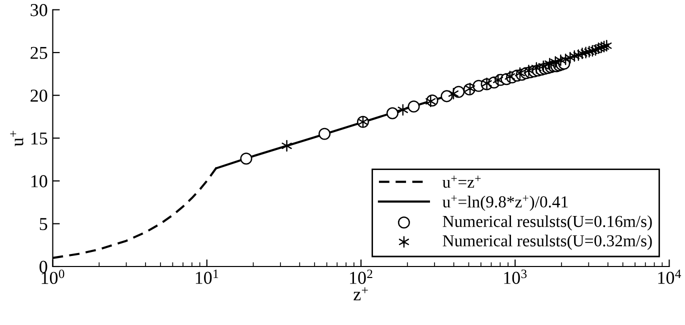  I want to click on x-tick-label: 10$^{4}$, so click(670, 277).